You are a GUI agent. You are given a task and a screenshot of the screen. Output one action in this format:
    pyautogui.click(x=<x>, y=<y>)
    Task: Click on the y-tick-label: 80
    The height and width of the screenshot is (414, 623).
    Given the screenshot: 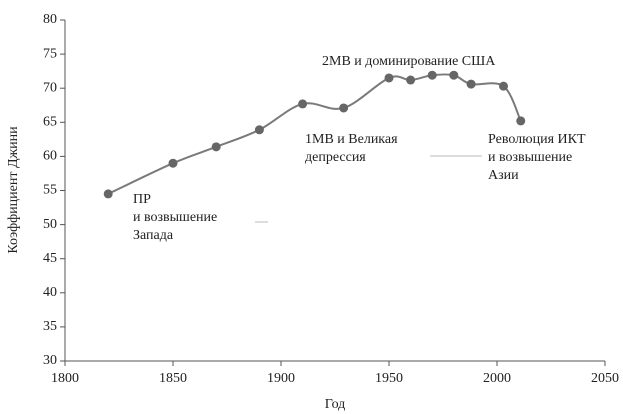 What is the action you would take?
    pyautogui.click(x=50, y=19)
    